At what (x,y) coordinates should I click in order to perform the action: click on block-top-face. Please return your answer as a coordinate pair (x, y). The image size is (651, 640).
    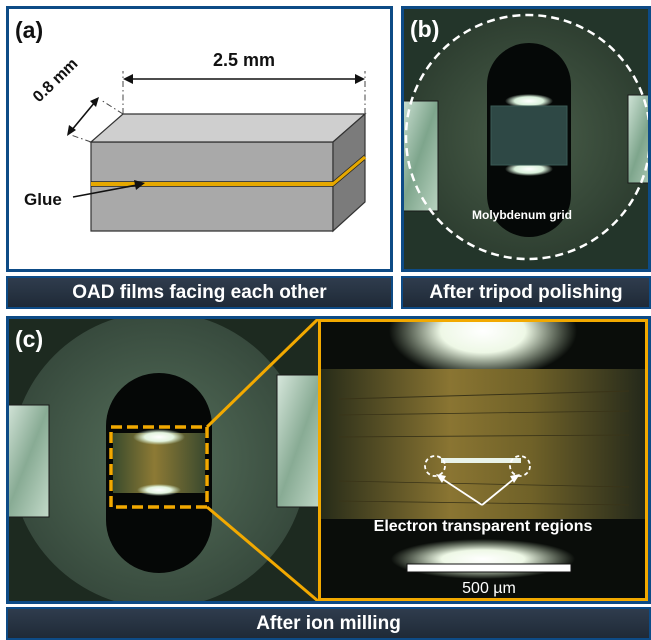
    Looking at the image, I should click on (228, 128).